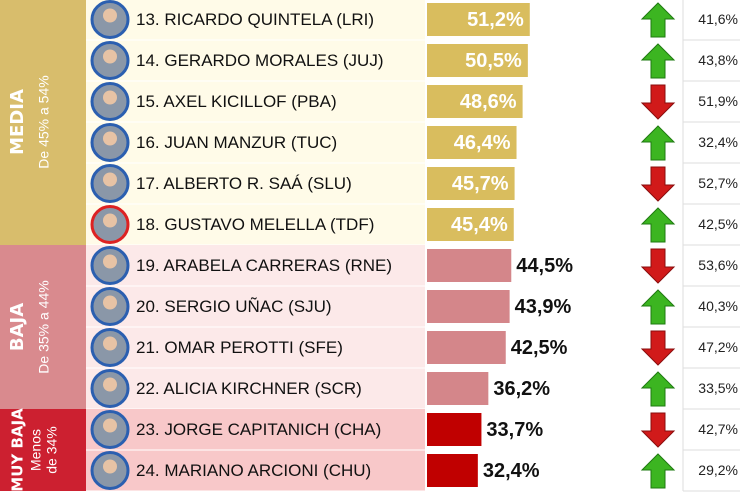 The width and height of the screenshot is (740, 493). Describe the element at coordinates (718, 224) in the screenshot. I see `previous-value: 42,5%` at that location.